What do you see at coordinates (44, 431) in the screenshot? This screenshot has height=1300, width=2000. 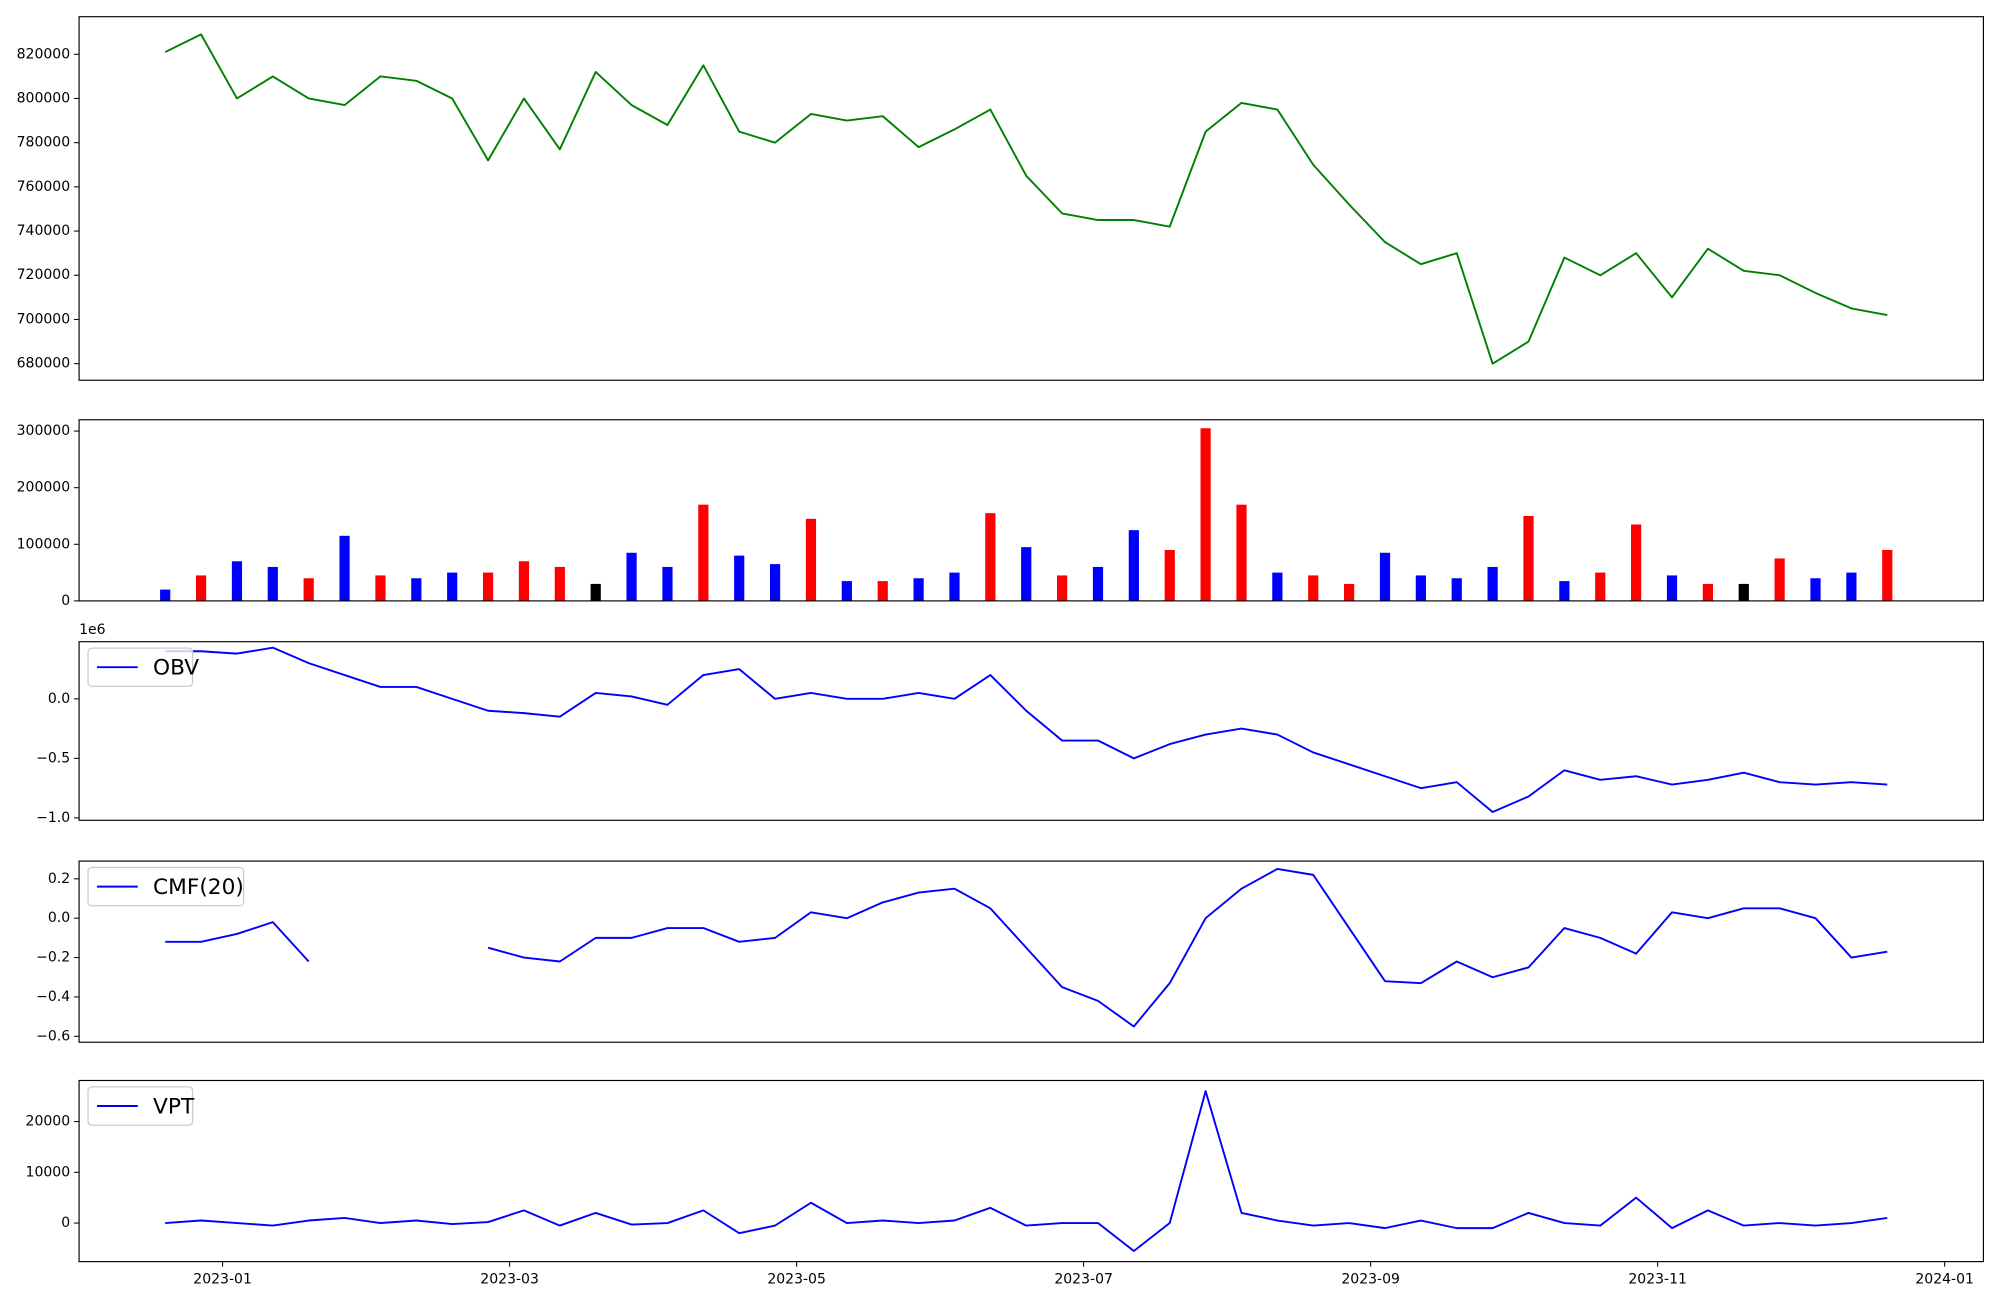 I see `y-tick-label: 300000` at bounding box center [44, 431].